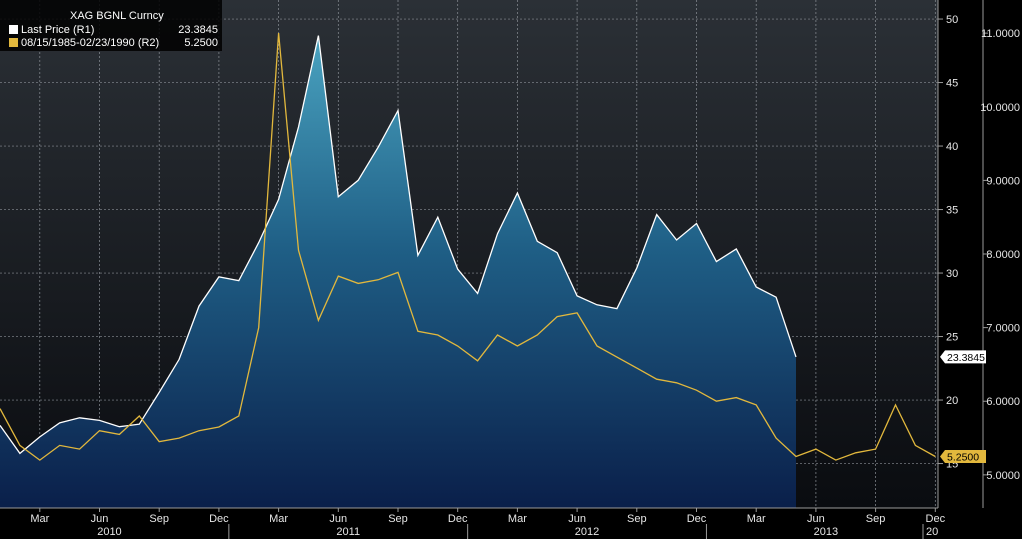  I want to click on year-label-2011: 2011, so click(348, 532).